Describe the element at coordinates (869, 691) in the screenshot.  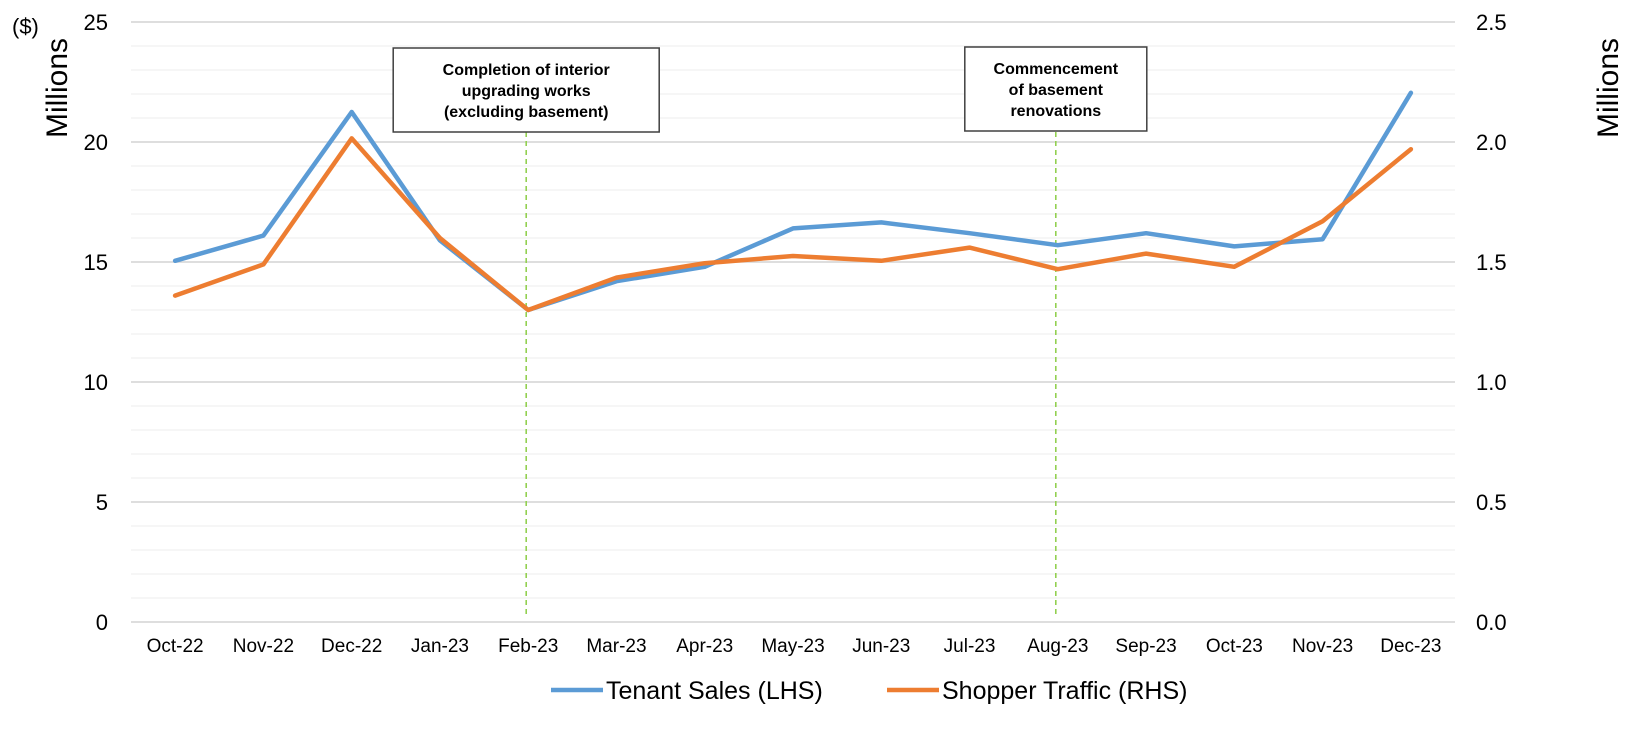
I see `legend: Tenant Sales (LHS) Shopper Traffic (RHS)` at that location.